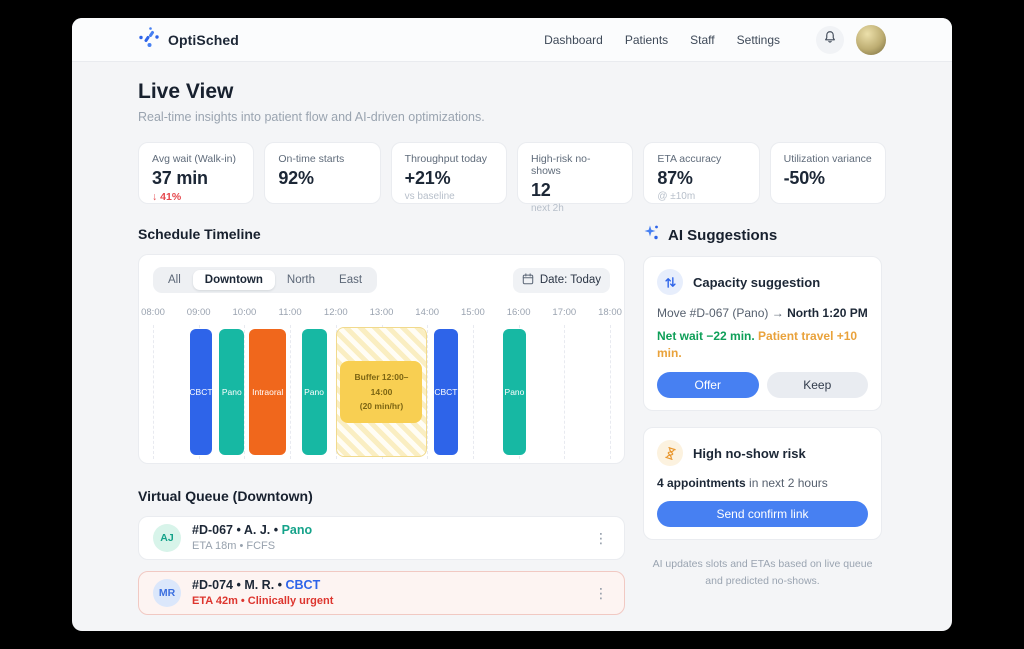  What do you see at coordinates (702, 39) in the screenshot?
I see `nav-item-staff: Staff` at bounding box center [702, 39].